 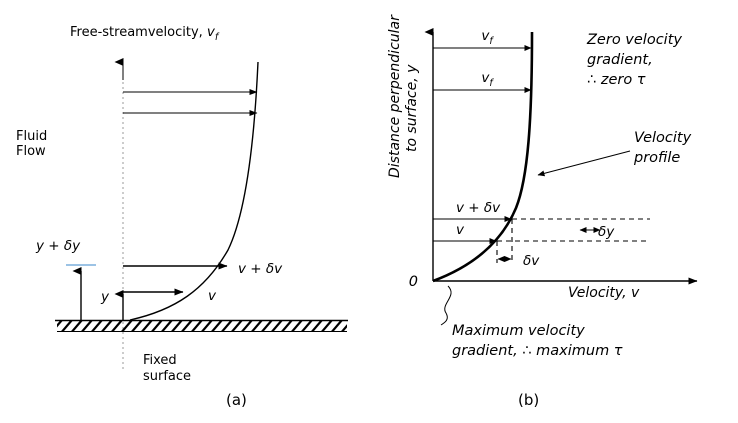 I want to click on panel-b-label-v-plus-dv: v + δv, so click(x=478, y=208).